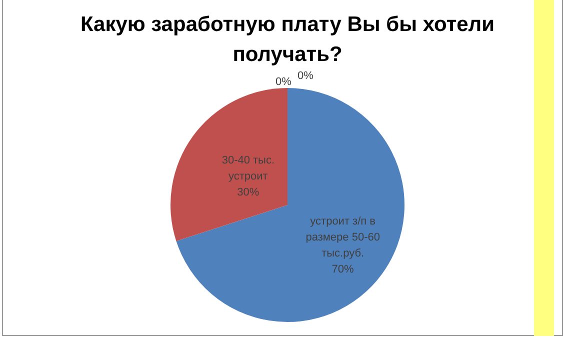 This screenshot has height=337, width=575. I want to click on slice-label: 30-40 тыс. устроит, so click(248, 168).